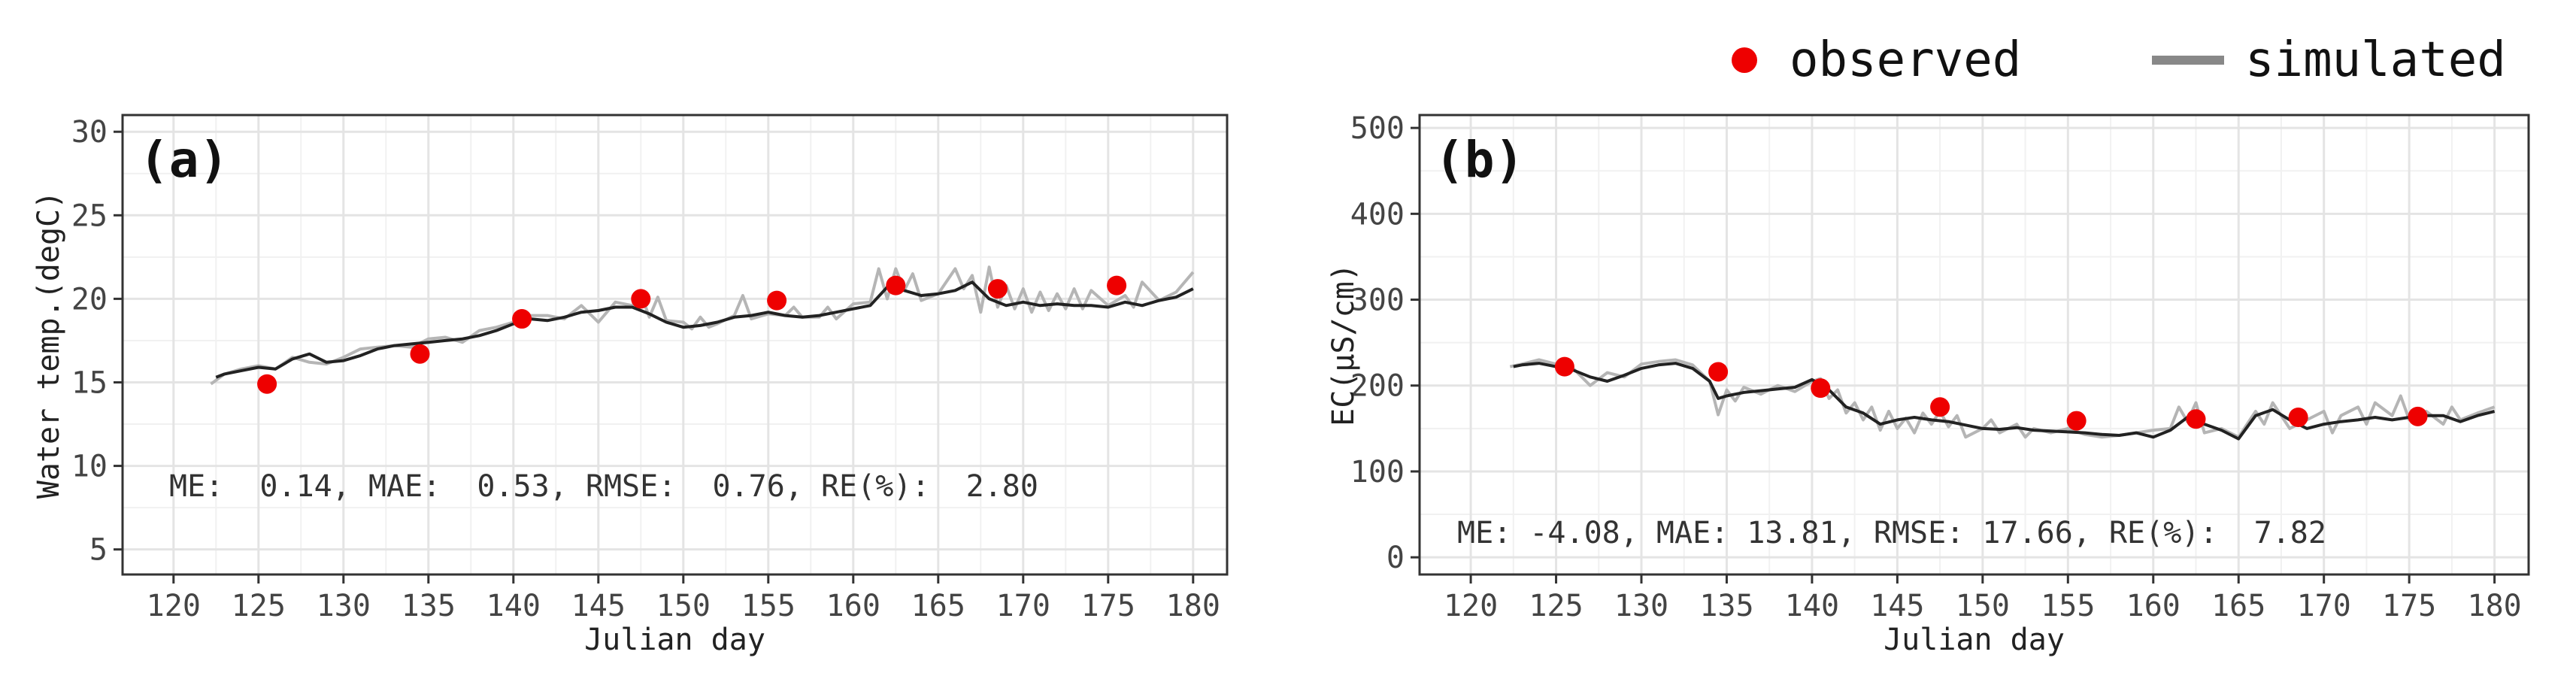 Image resolution: width=2576 pixels, height=676 pixels. I want to click on panel-label: (b), so click(1479, 160).